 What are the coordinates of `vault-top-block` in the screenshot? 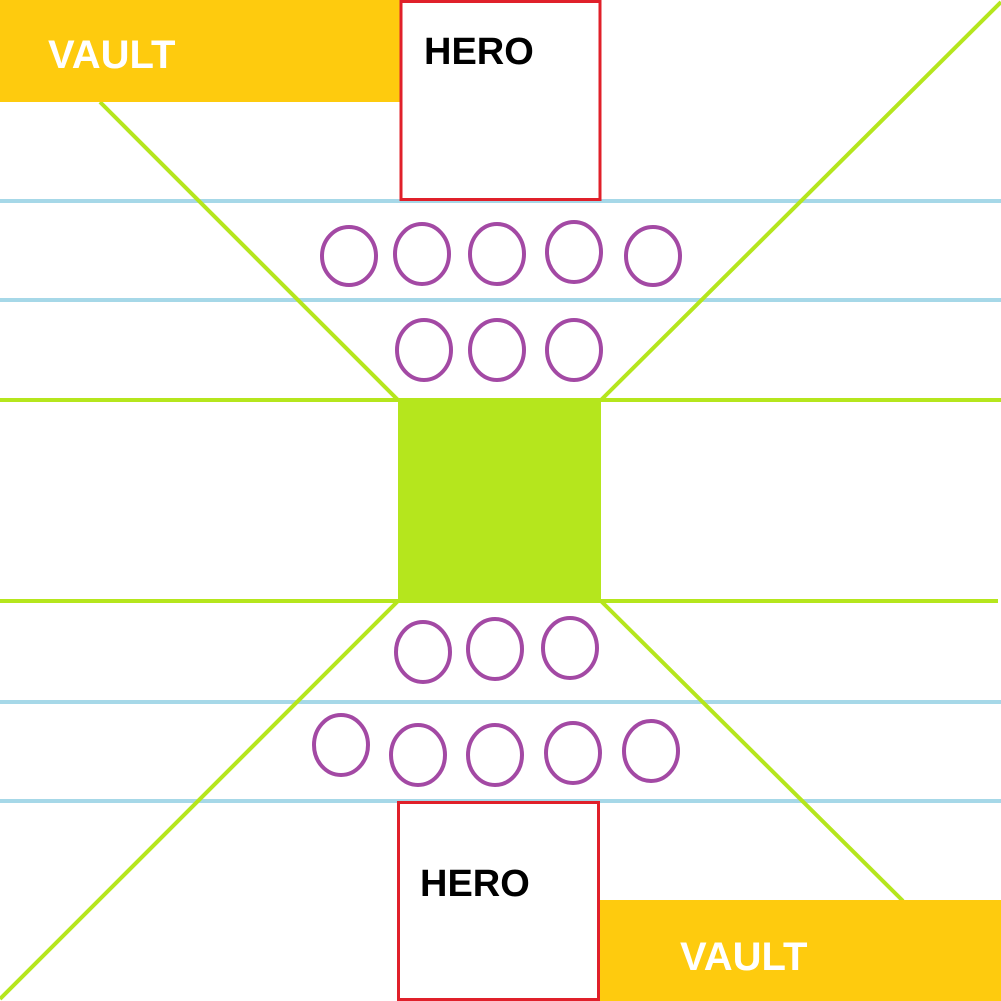 It's located at (201, 51).